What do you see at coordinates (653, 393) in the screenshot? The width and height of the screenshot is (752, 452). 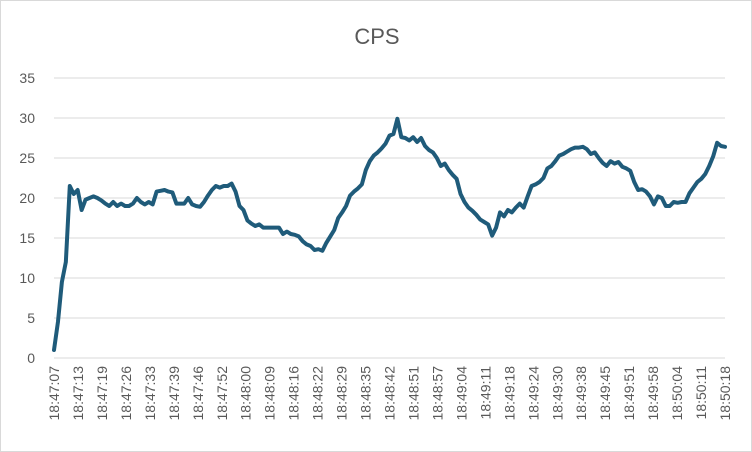 I see `x-tick-label: 18:49:58` at bounding box center [653, 393].